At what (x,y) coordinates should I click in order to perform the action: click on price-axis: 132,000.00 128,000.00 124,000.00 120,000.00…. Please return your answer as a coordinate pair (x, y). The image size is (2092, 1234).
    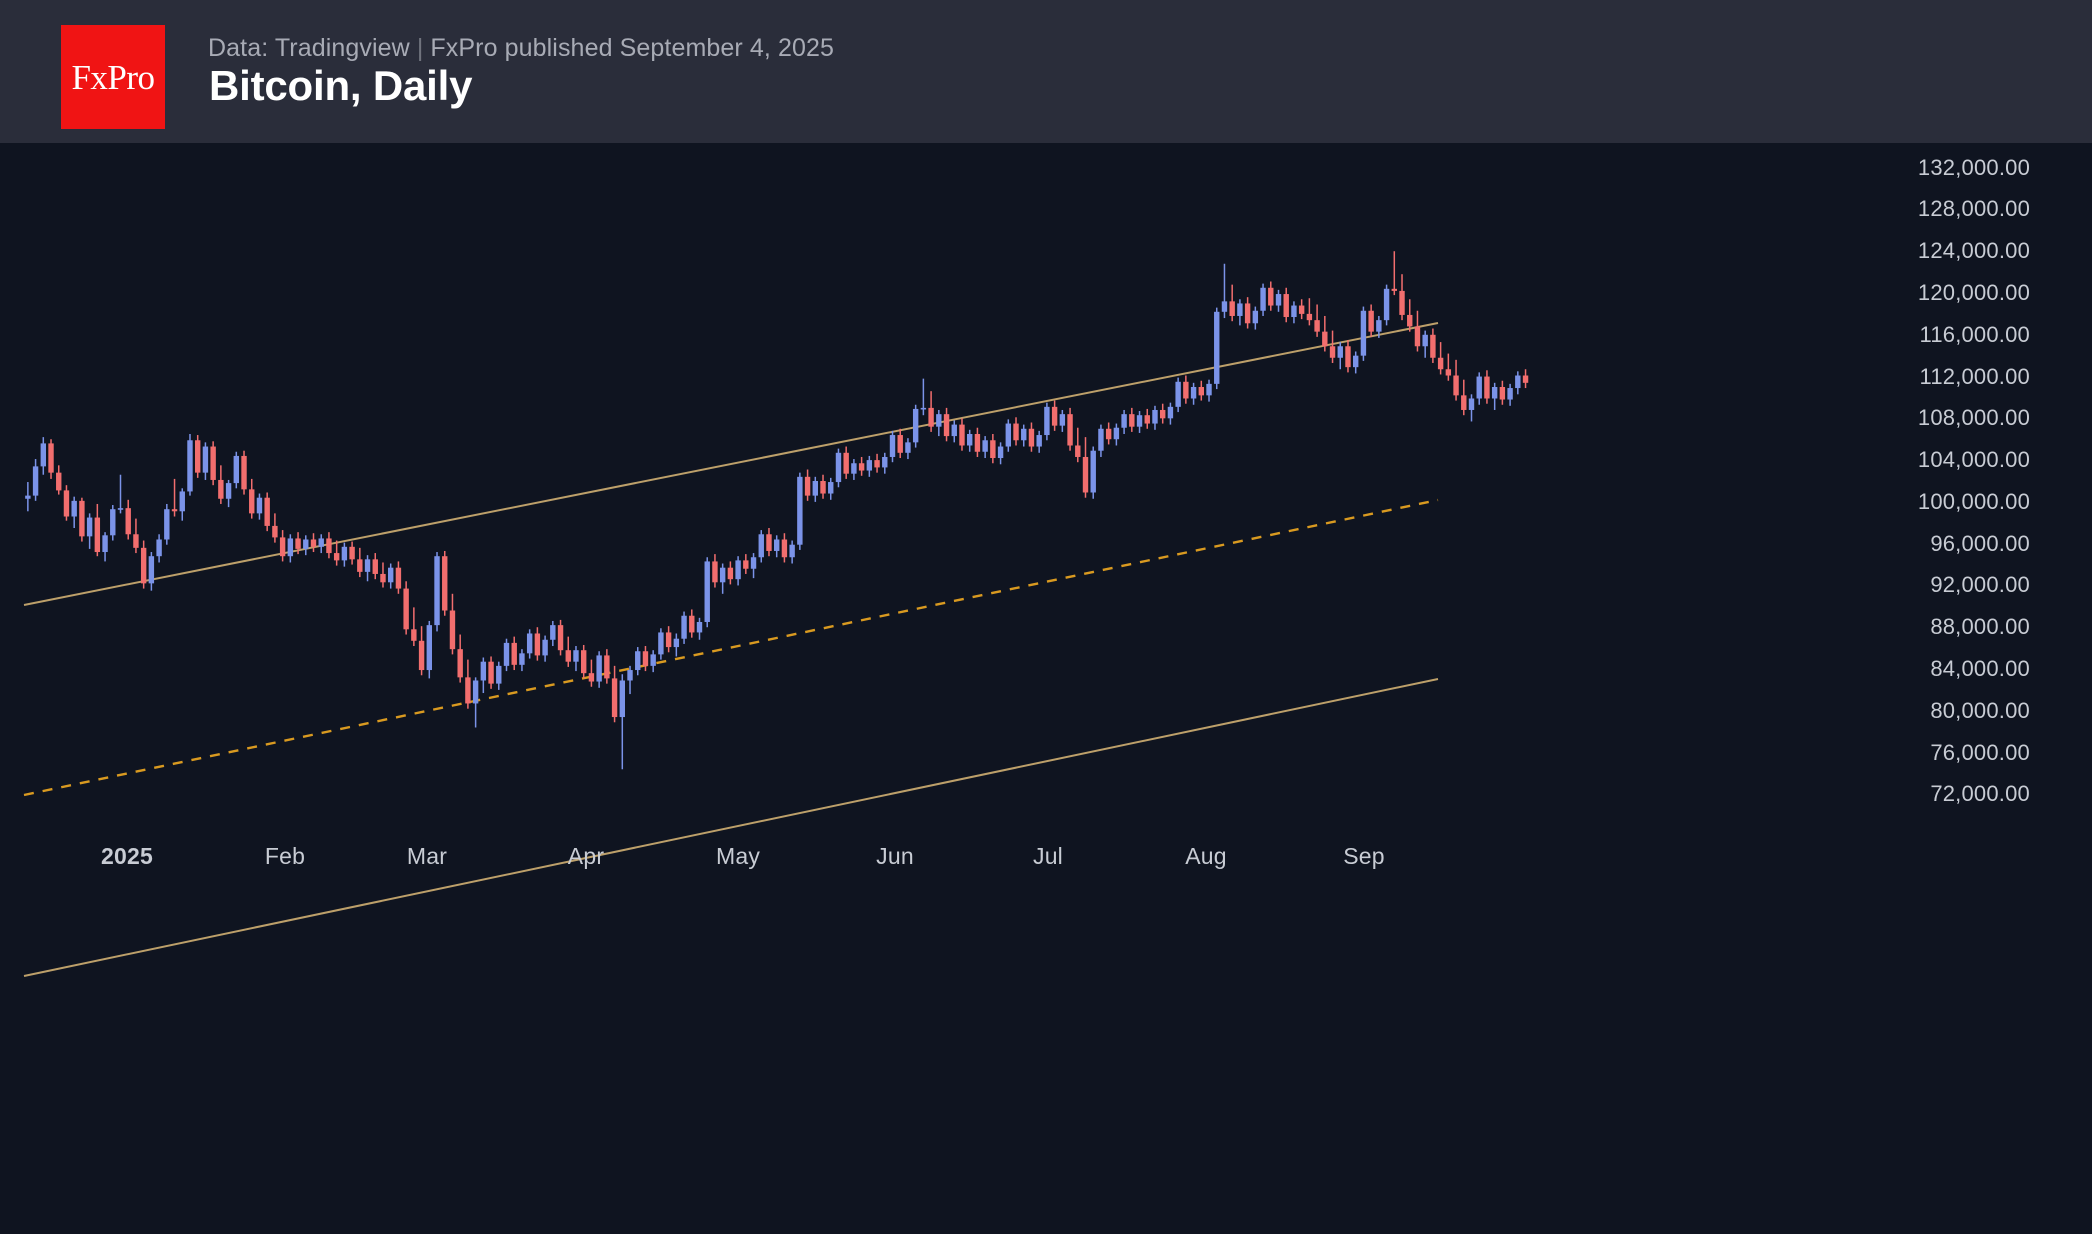
    Looking at the image, I should click on (2004, 688).